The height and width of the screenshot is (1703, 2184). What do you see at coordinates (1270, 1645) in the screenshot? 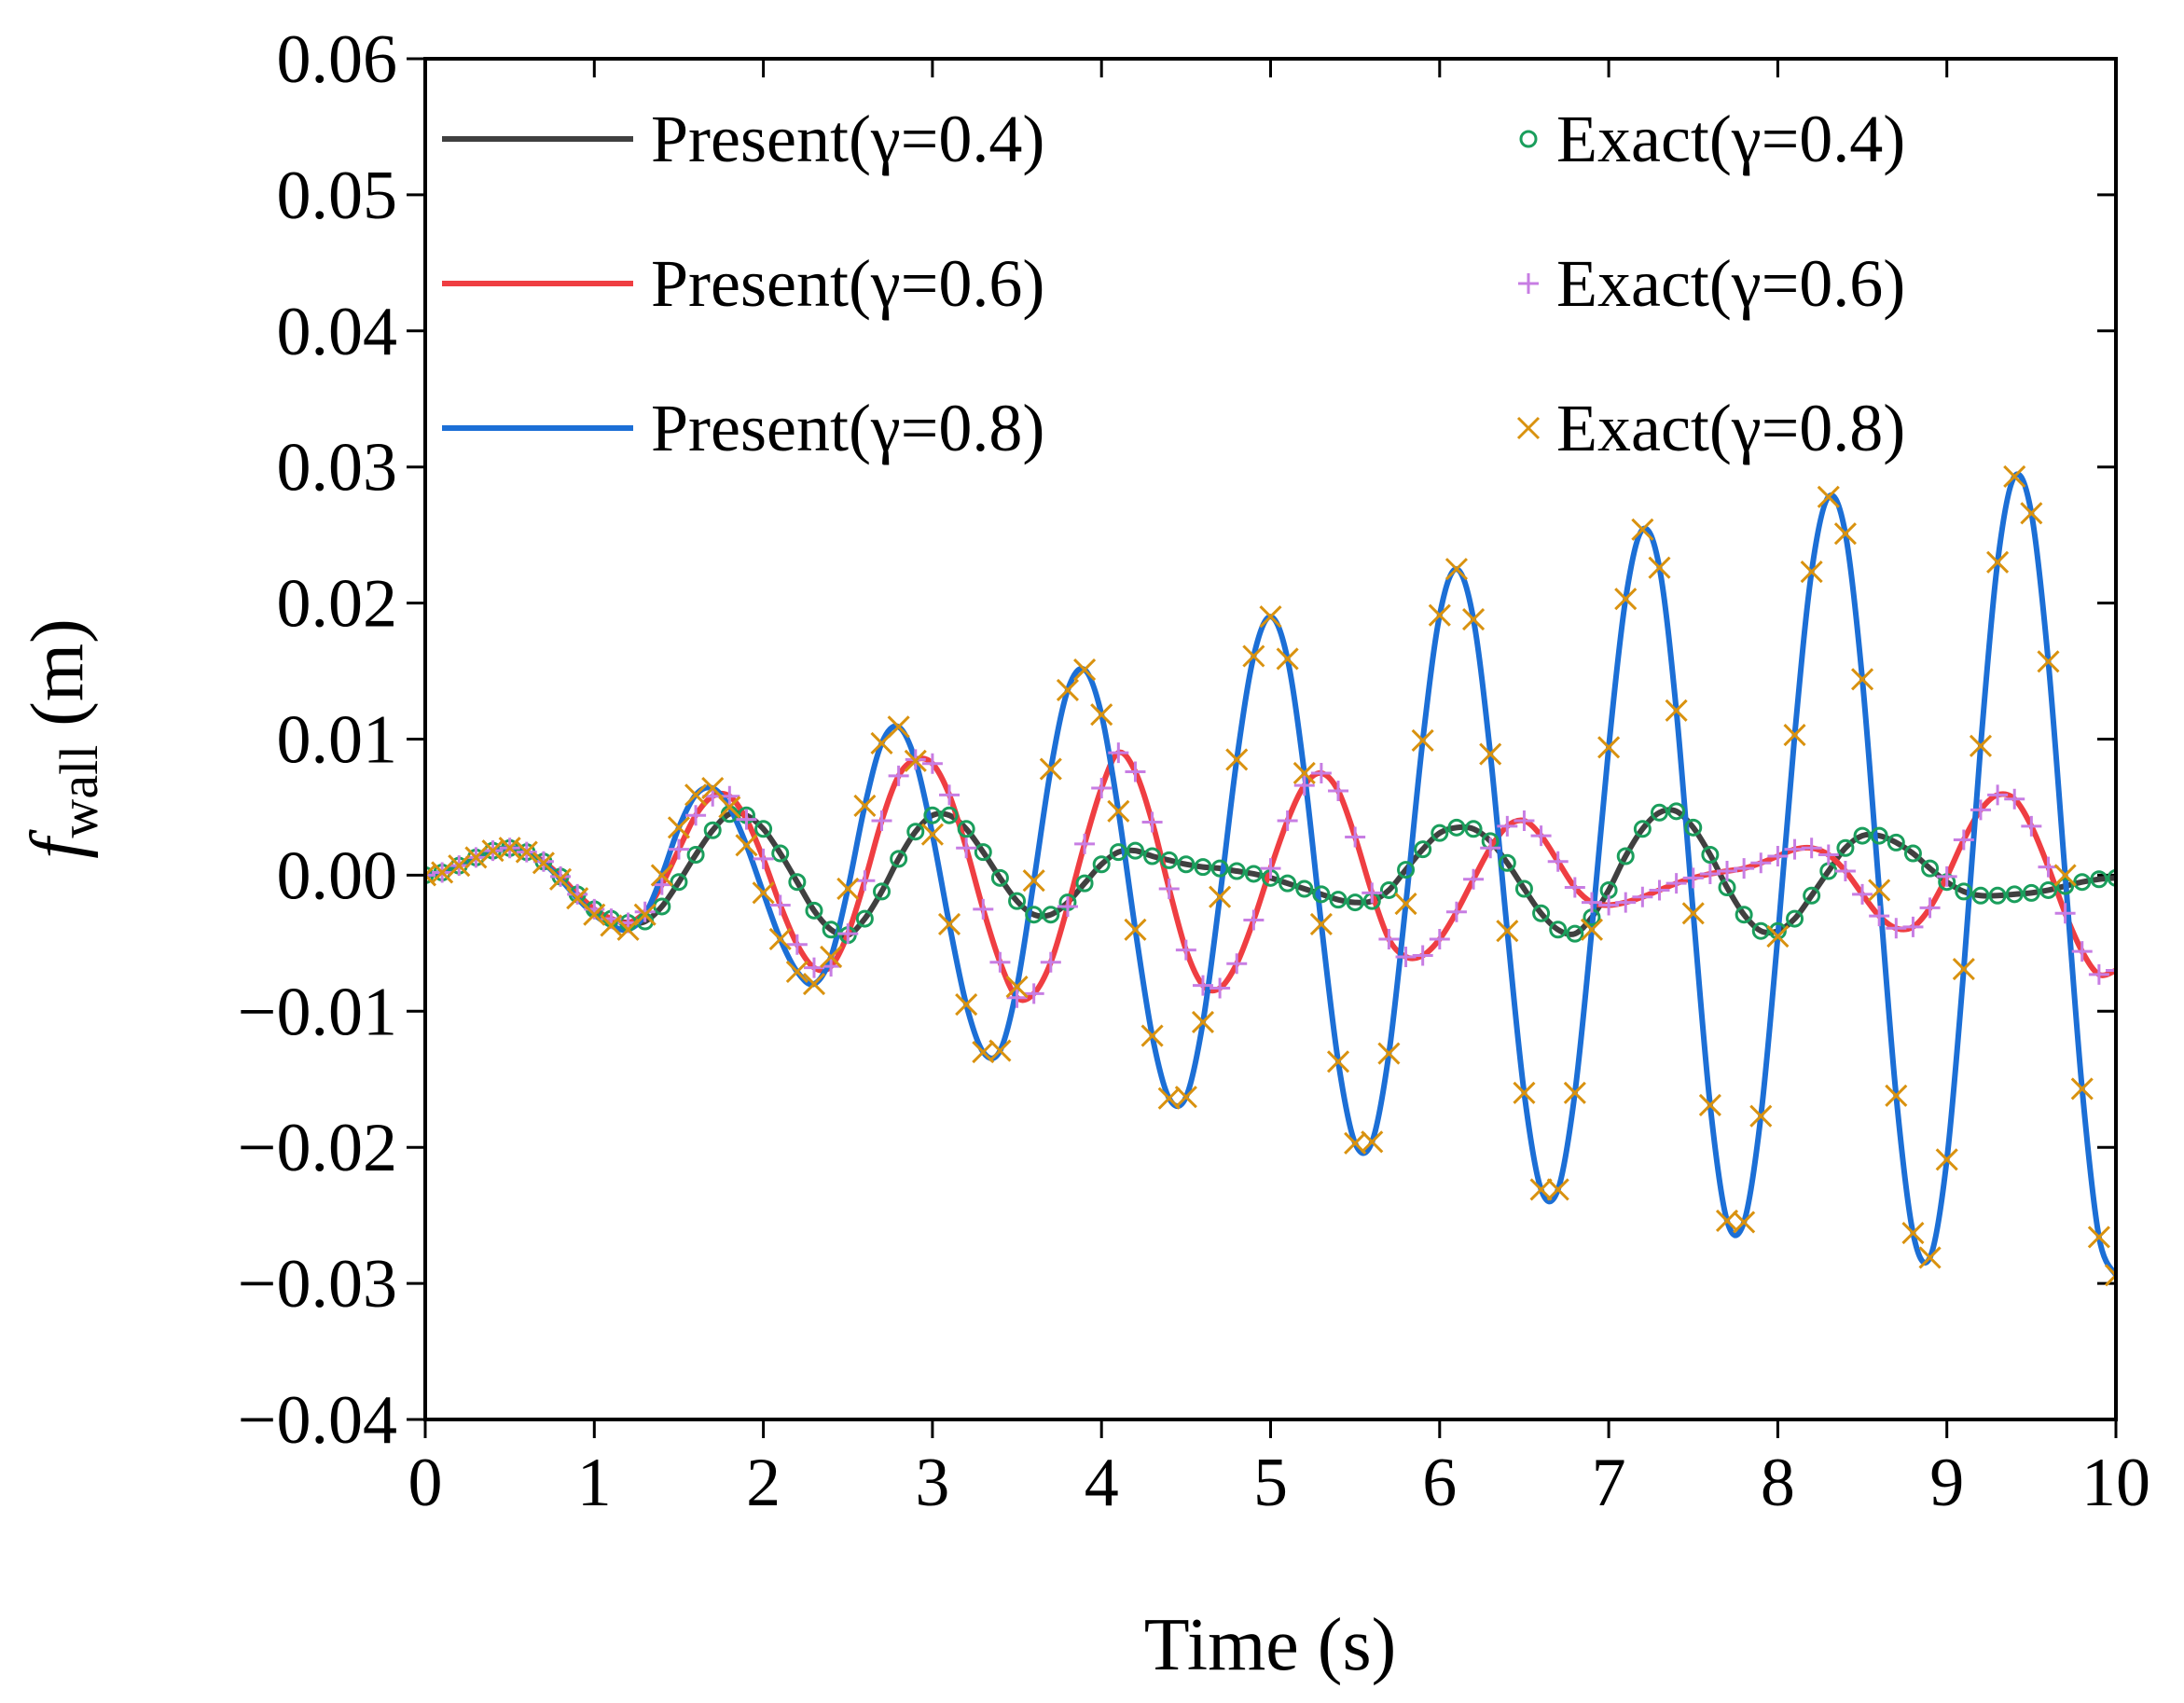
I see `x-axis-label: Time (s)` at bounding box center [1270, 1645].